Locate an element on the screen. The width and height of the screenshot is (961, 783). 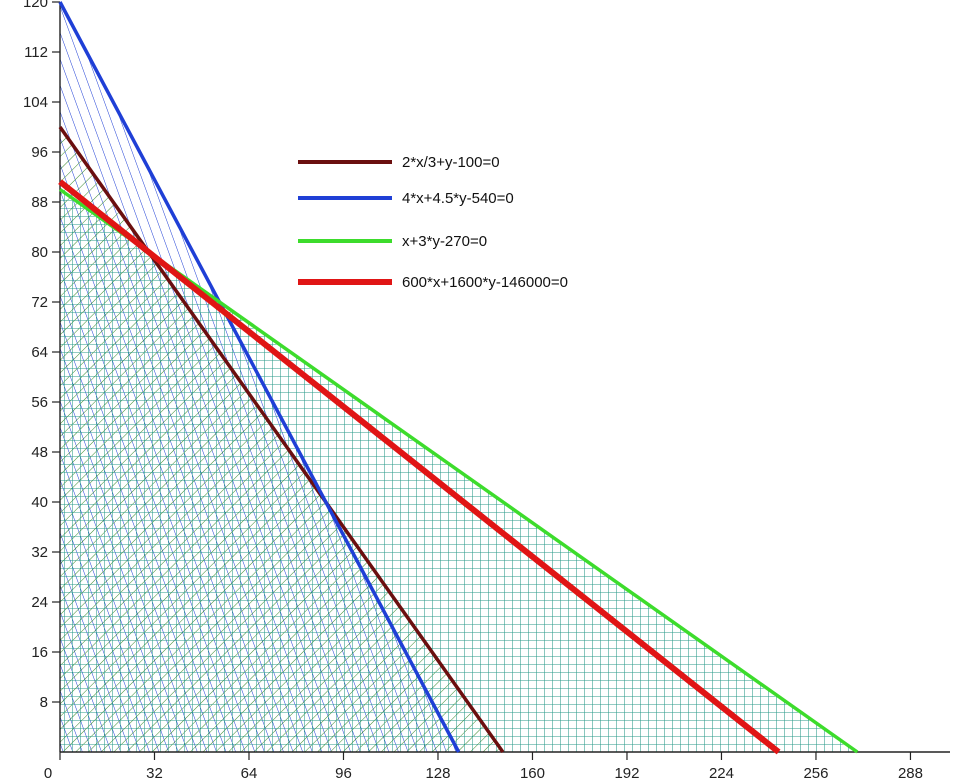
x-tick-label: 224 is located at coordinates (721, 773).